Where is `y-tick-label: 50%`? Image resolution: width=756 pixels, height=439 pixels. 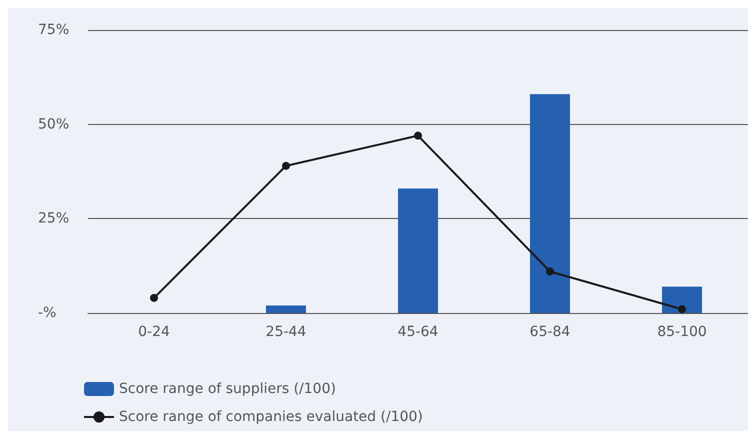
y-tick-label: 50% is located at coordinates (54, 124).